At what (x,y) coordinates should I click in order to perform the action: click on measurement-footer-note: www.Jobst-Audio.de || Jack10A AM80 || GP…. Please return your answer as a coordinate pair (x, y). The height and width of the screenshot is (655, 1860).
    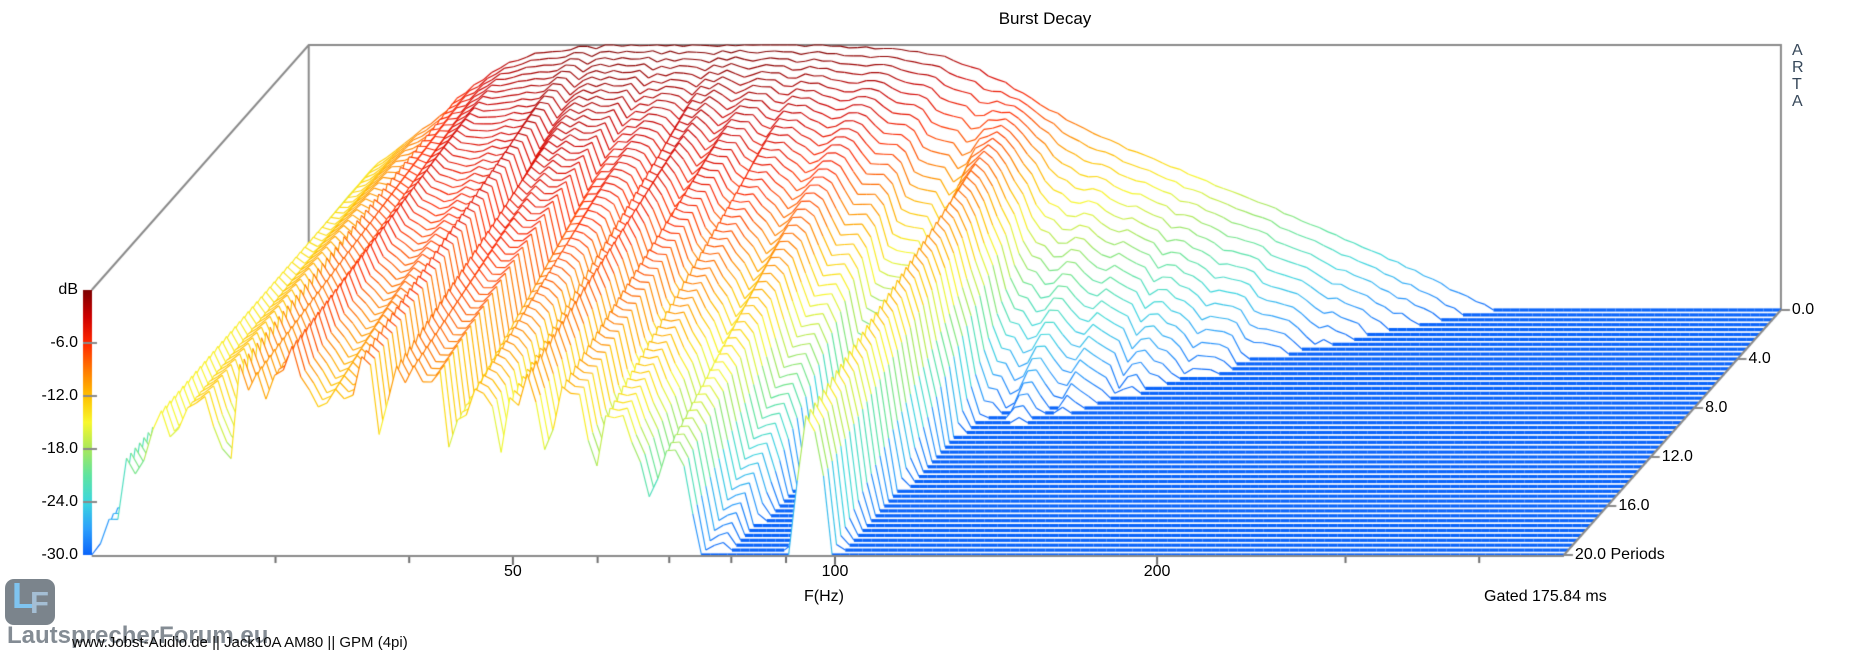
    Looking at the image, I should click on (240, 642).